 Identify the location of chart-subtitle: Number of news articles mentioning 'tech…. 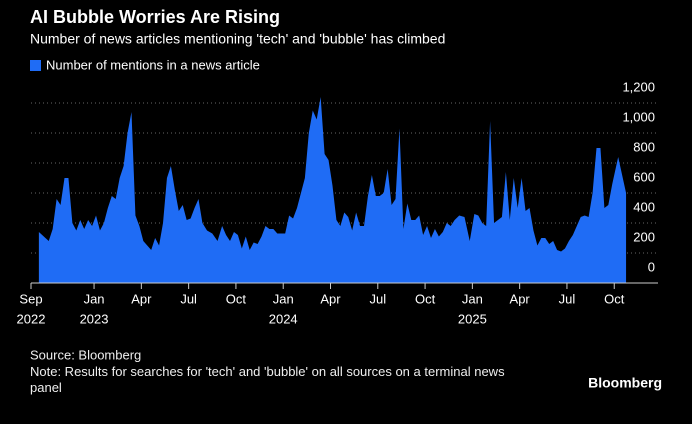
(237, 39).